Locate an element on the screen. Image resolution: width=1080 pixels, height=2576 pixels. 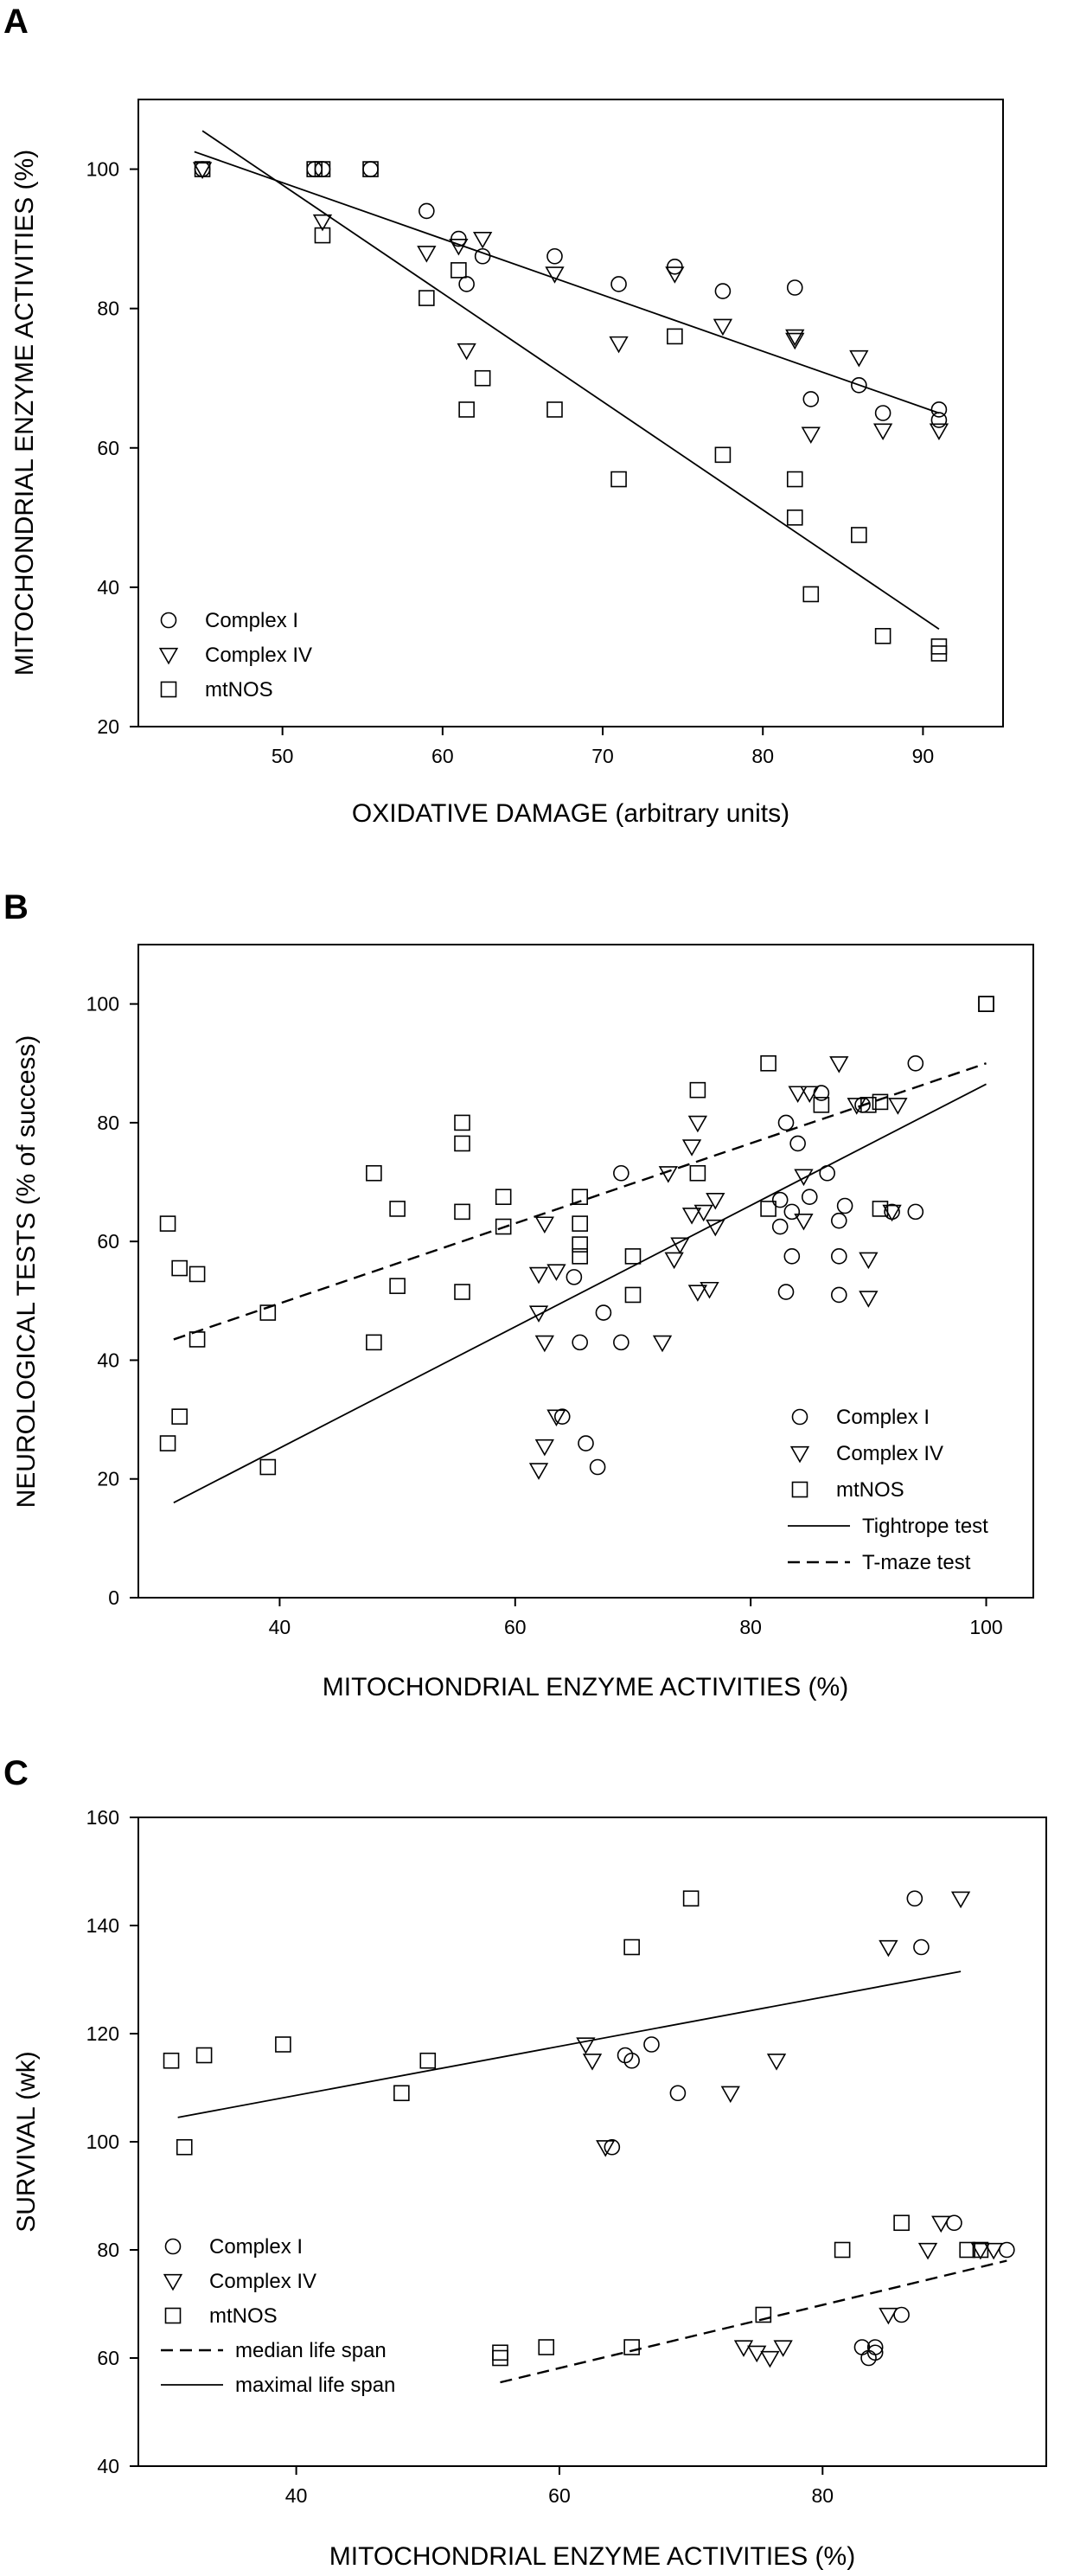
y-tick-label: 100 is located at coordinates (102, 1004).